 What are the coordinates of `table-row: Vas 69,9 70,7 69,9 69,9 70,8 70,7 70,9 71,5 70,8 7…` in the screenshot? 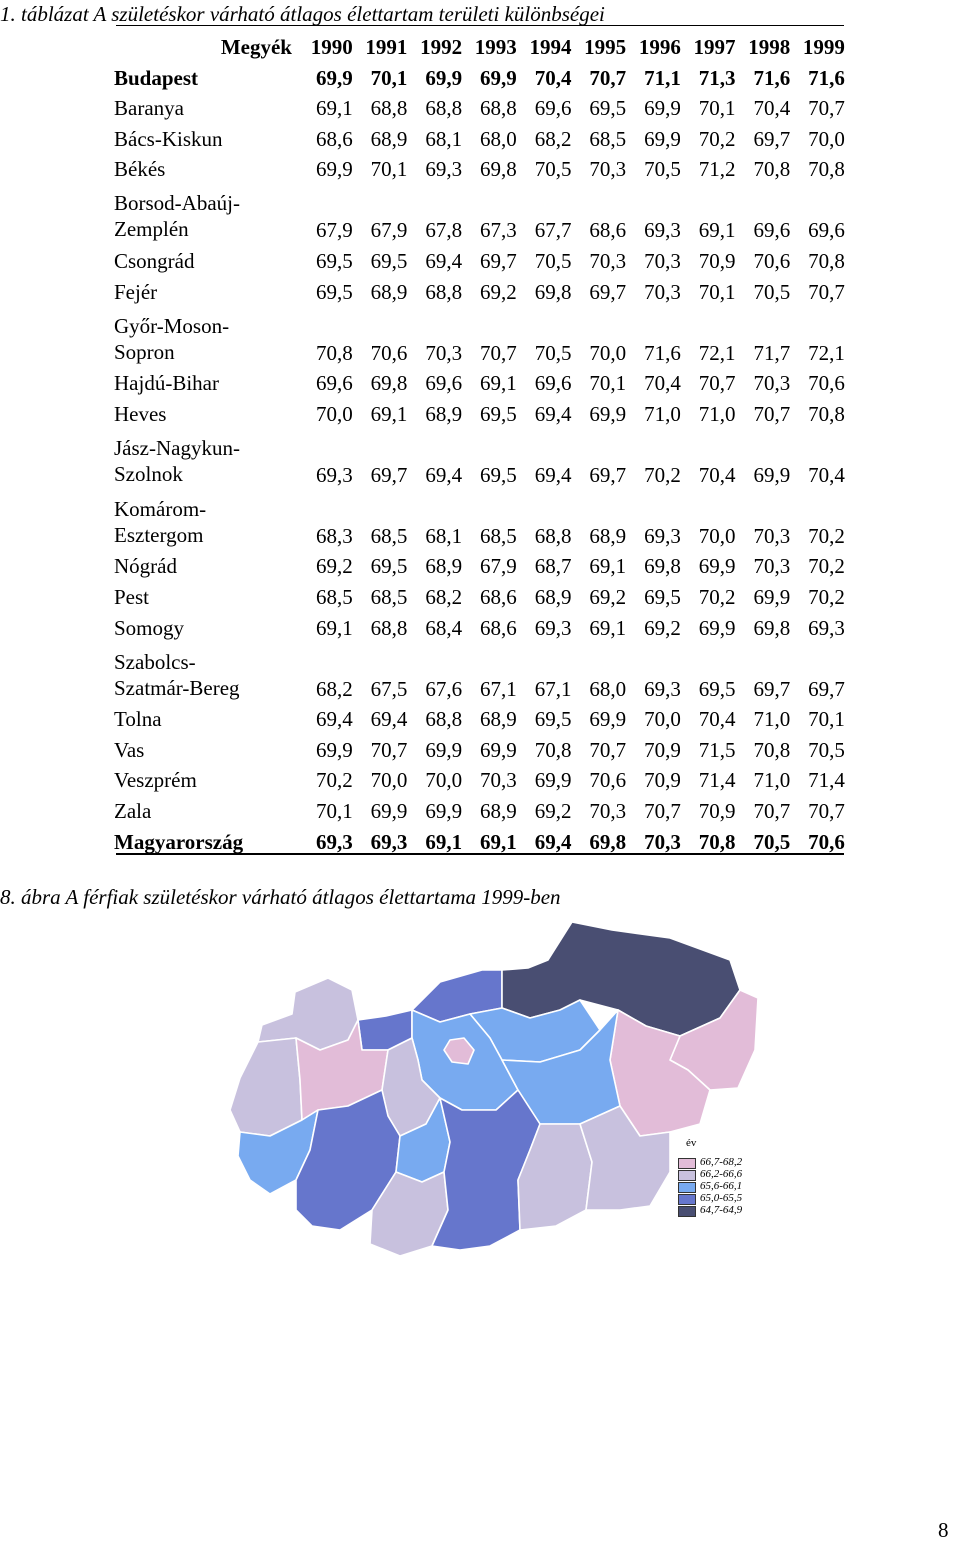 It's located at (479, 745).